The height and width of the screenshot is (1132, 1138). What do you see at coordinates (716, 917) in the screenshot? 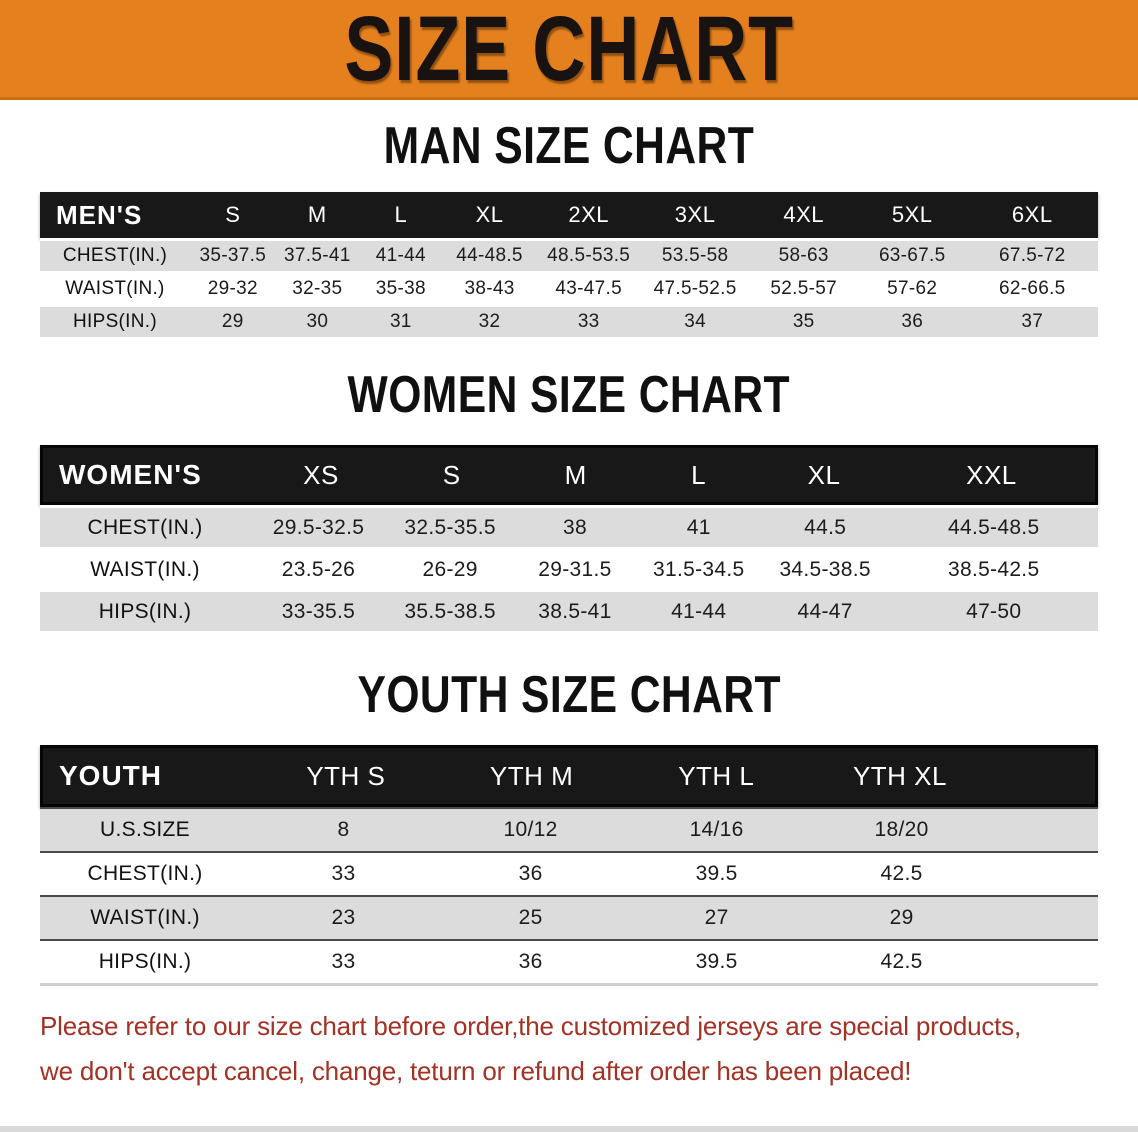
I see `youth-waist-value: 27` at bounding box center [716, 917].